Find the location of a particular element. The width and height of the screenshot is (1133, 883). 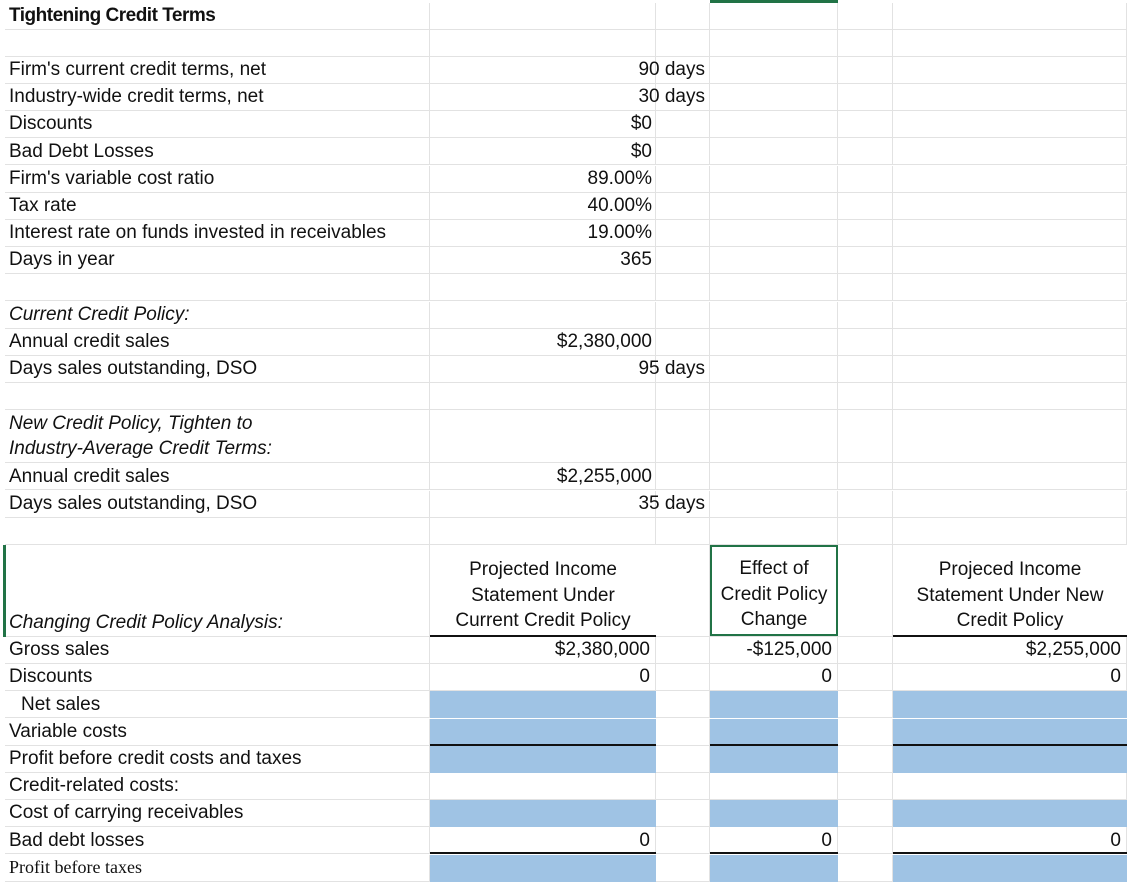

cell-value: 95 days is located at coordinates (671, 369).